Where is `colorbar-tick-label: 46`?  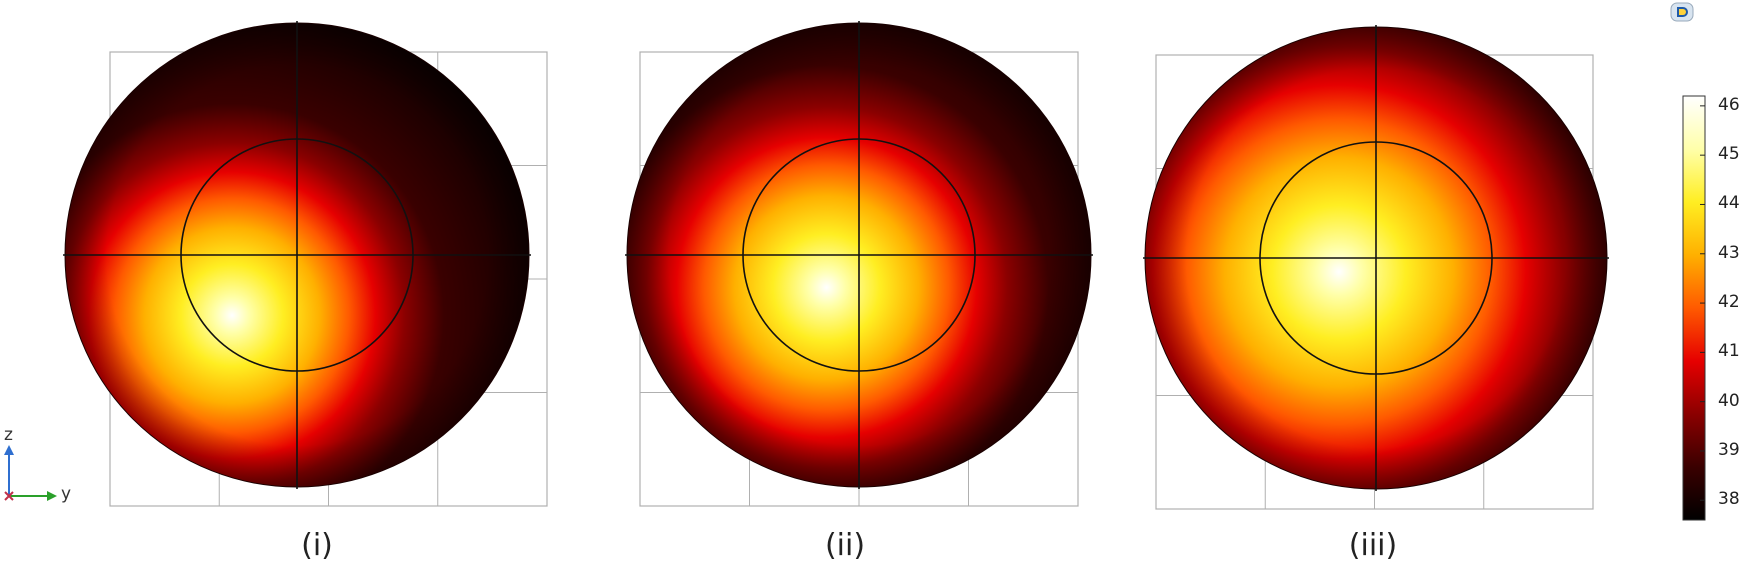
colorbar-tick-label: 46 is located at coordinates (1729, 104).